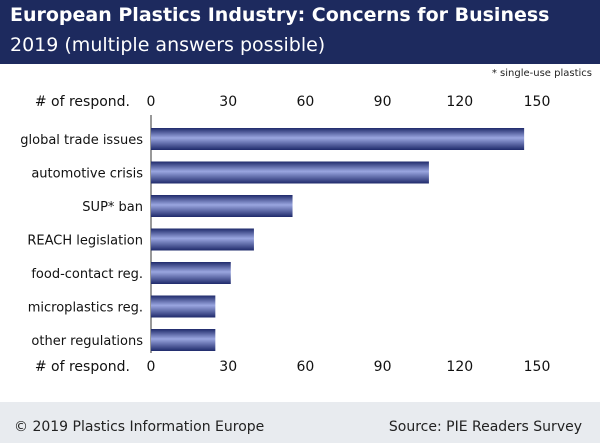 The width and height of the screenshot is (600, 443). What do you see at coordinates (228, 367) in the screenshot?
I see `tick-label-bottom-30: 30` at bounding box center [228, 367].